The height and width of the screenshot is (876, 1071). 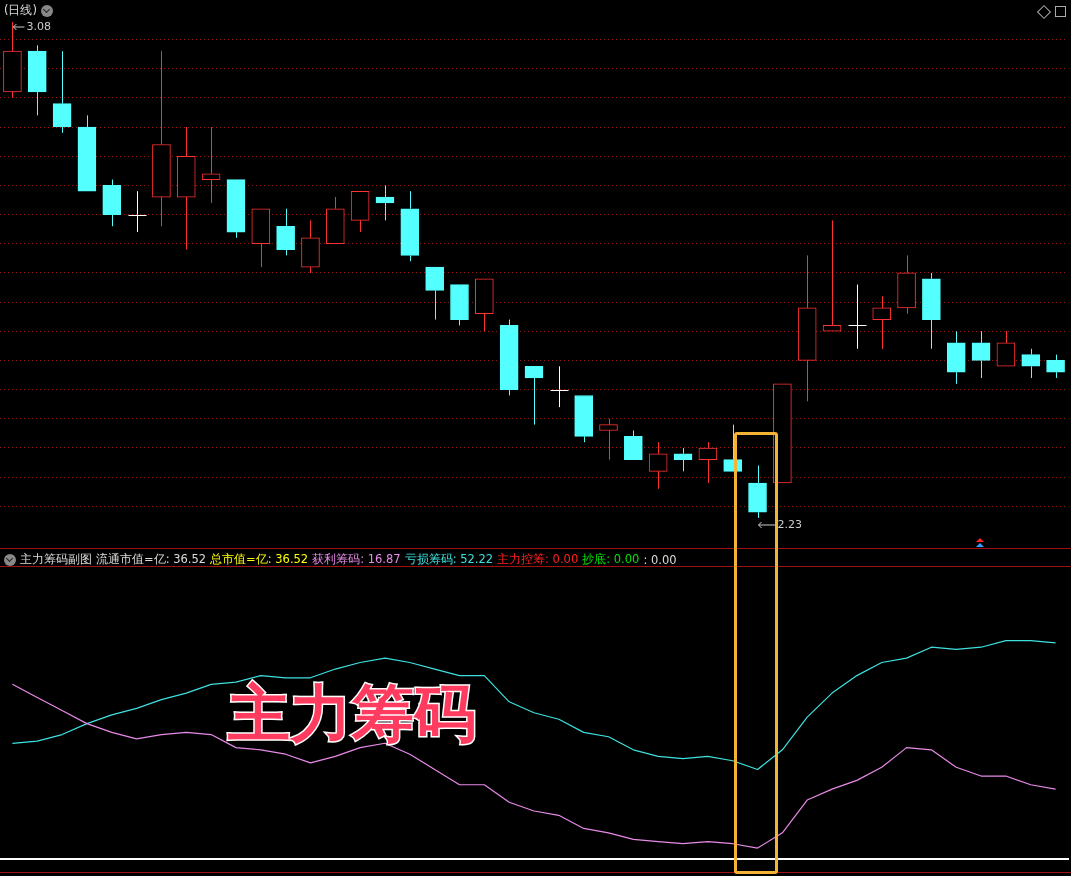 I want to click on text: : 0.00, so click(x=660, y=559).